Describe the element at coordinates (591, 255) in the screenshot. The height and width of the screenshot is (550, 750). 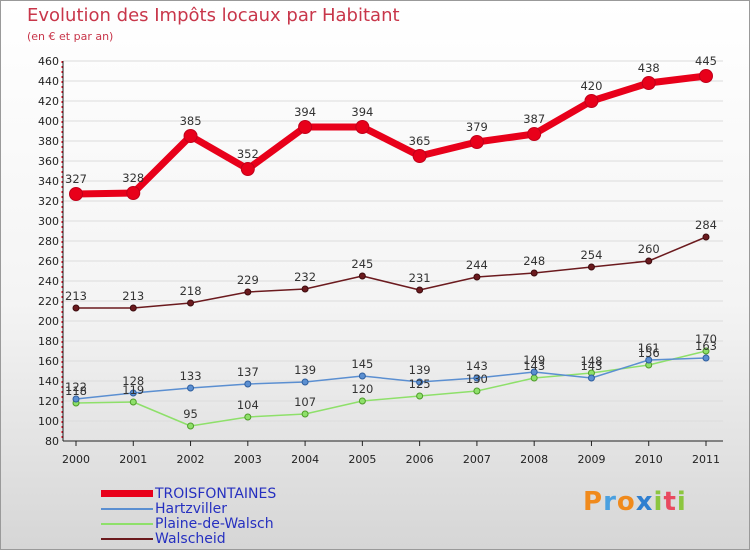
I see `data-label: 254` at that location.